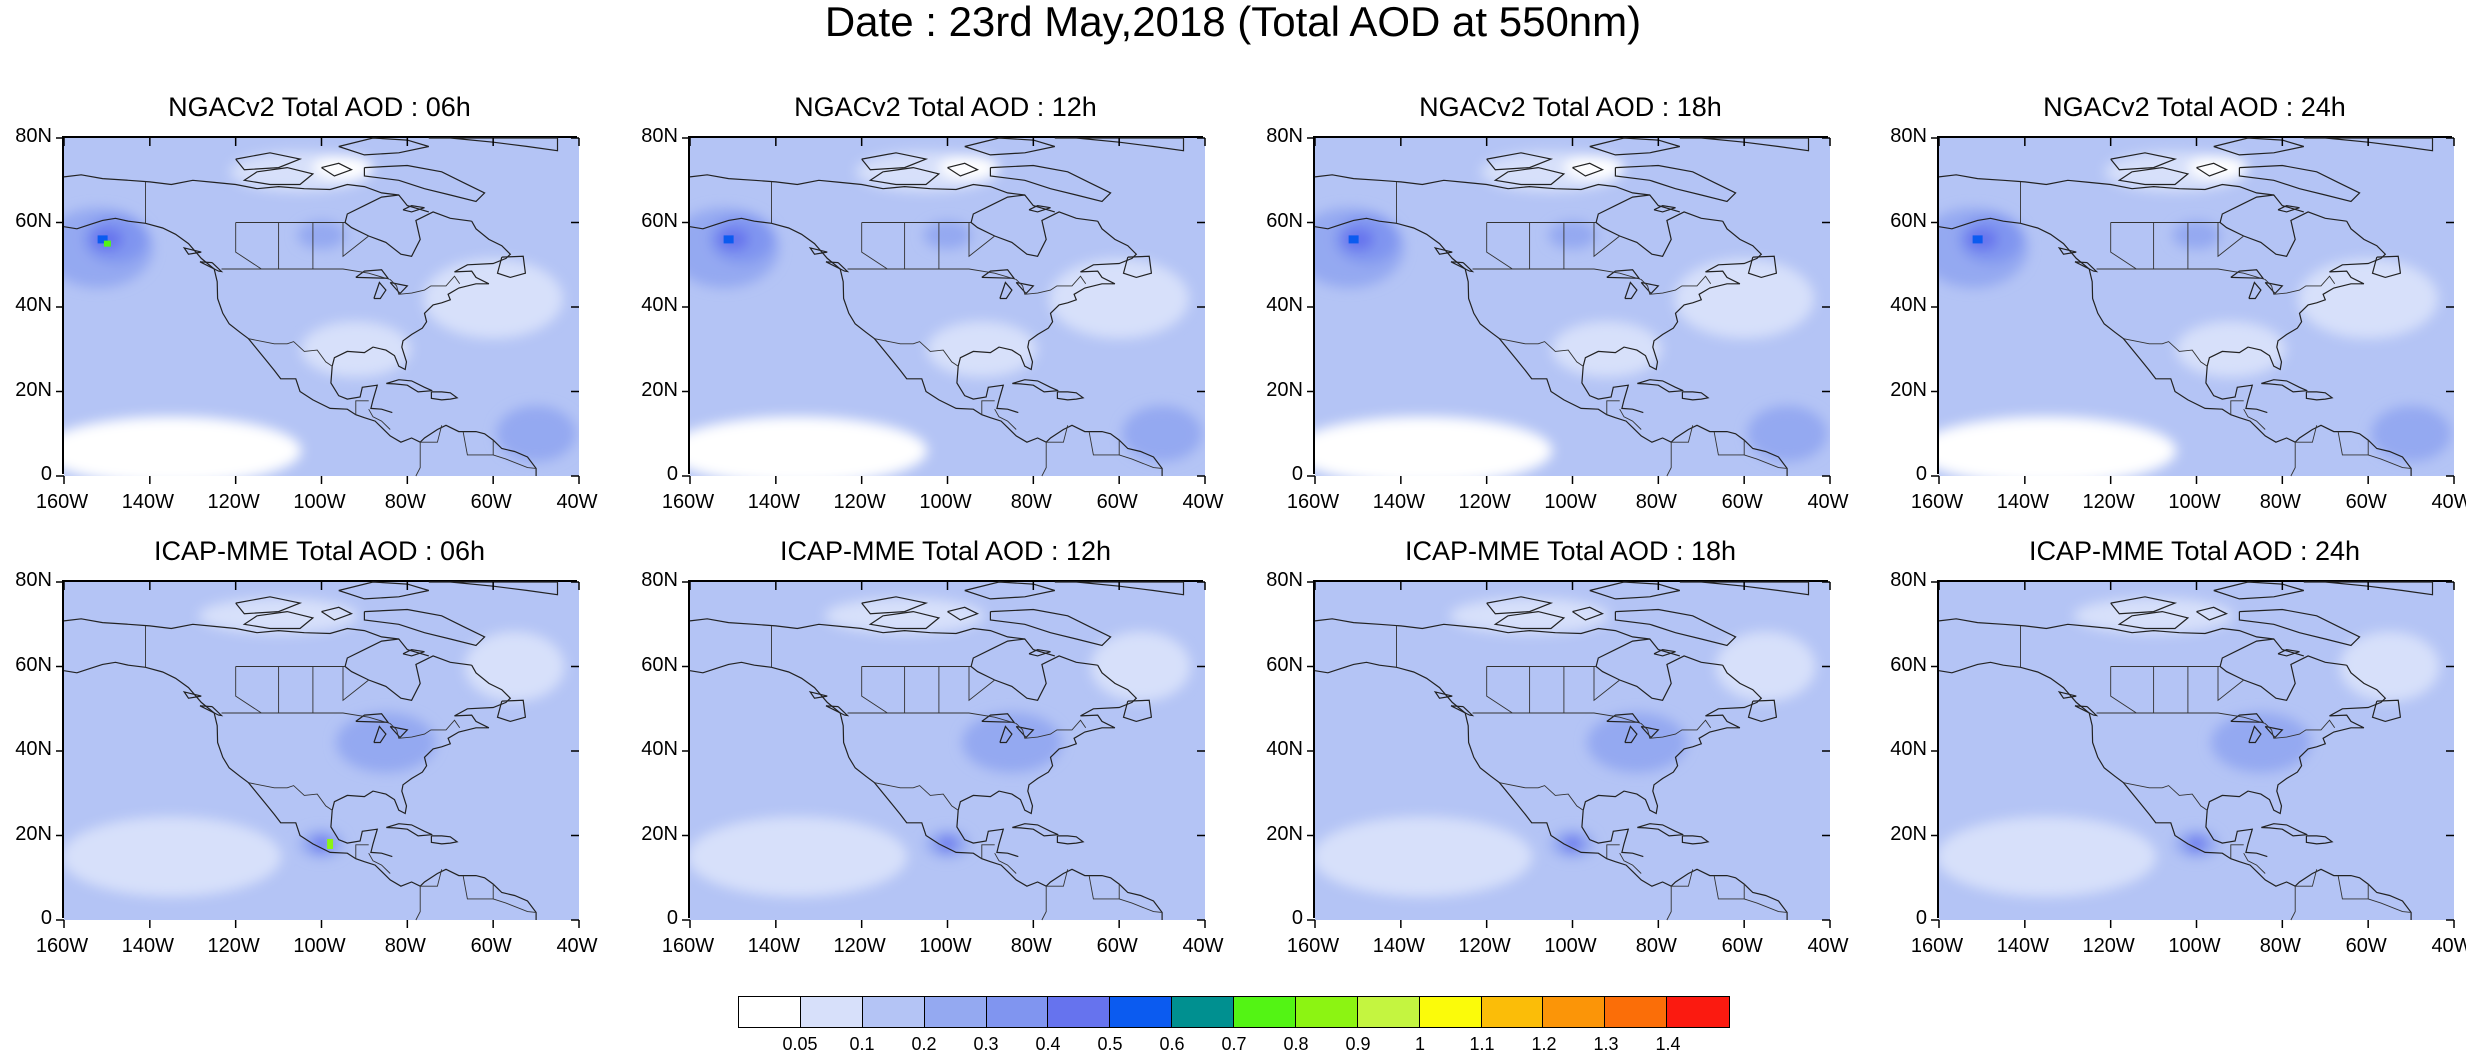  Describe the element at coordinates (1172, 1044) in the screenshot. I see `colorbar-label: 0.6` at that location.